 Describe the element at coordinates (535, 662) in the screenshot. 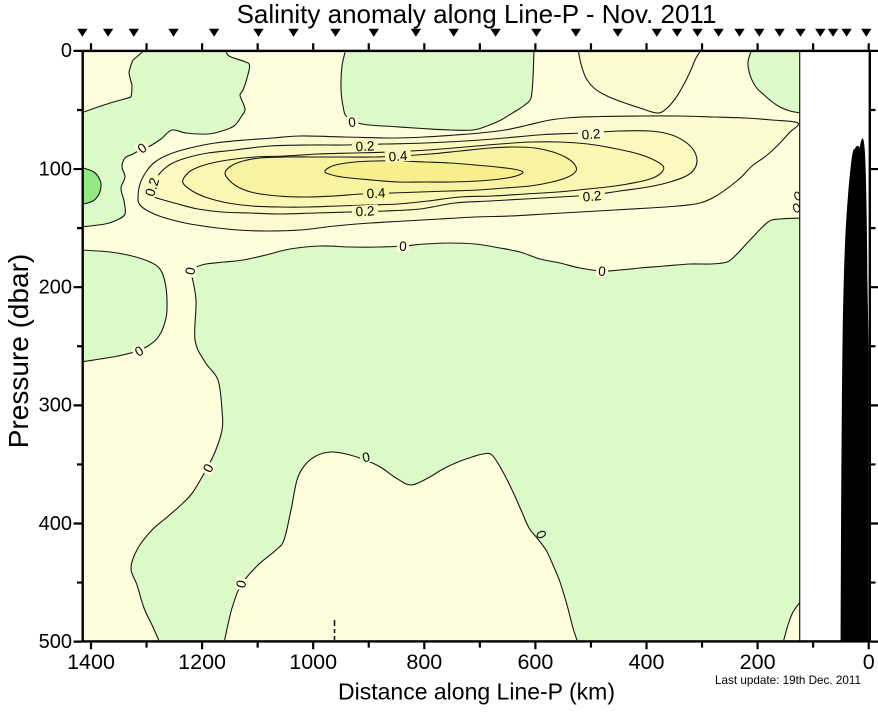

I see `svg-text: 600` at that location.